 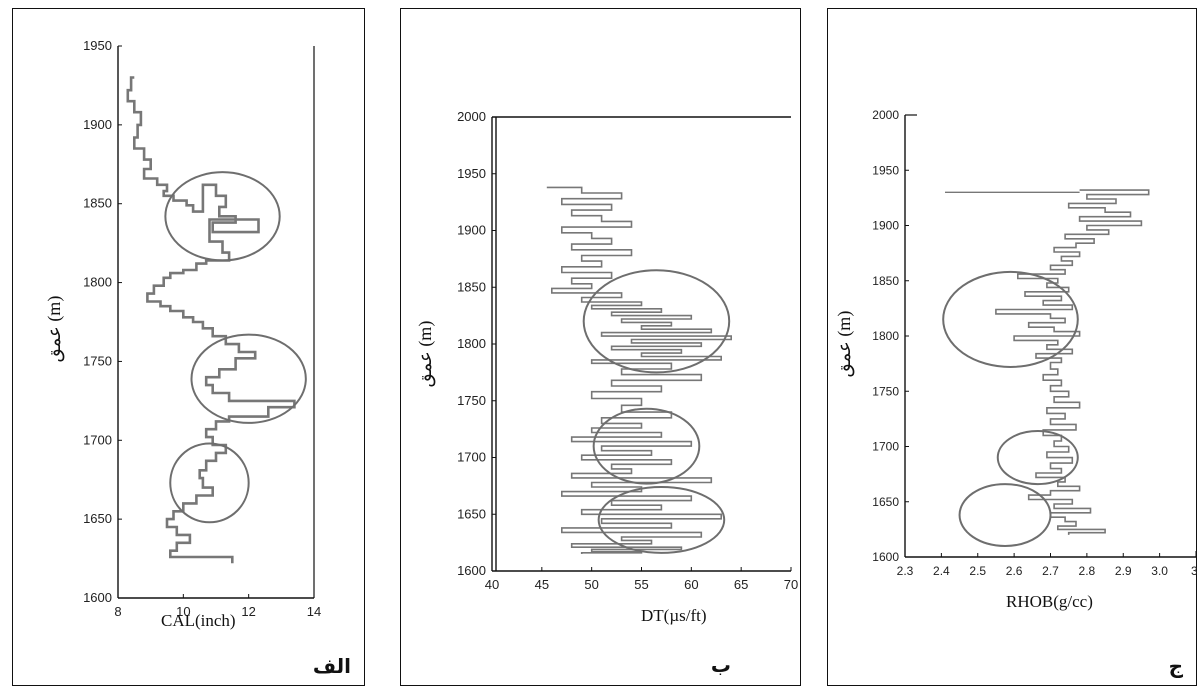 What do you see at coordinates (1194, 571) in the screenshot?
I see `x-tick-label: 3.` at bounding box center [1194, 571].